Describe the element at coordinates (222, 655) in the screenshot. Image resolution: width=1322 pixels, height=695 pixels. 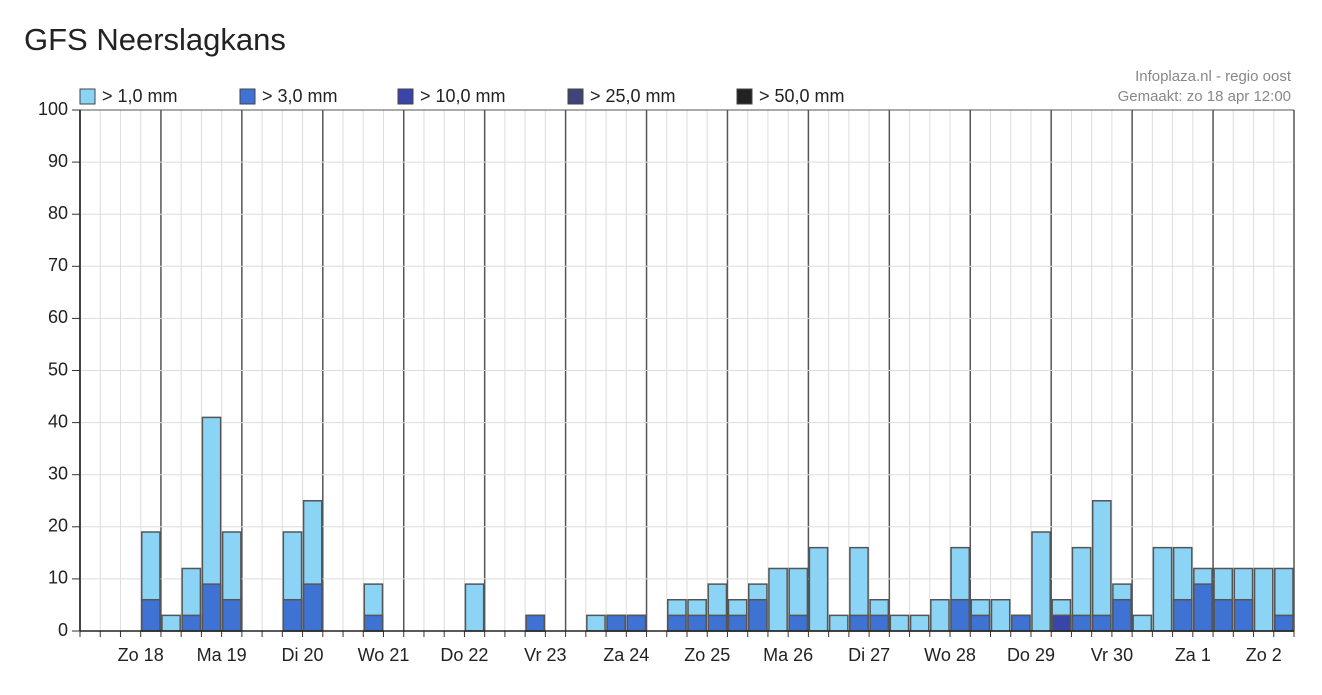
I see `x-tick-label: Ma 19` at that location.